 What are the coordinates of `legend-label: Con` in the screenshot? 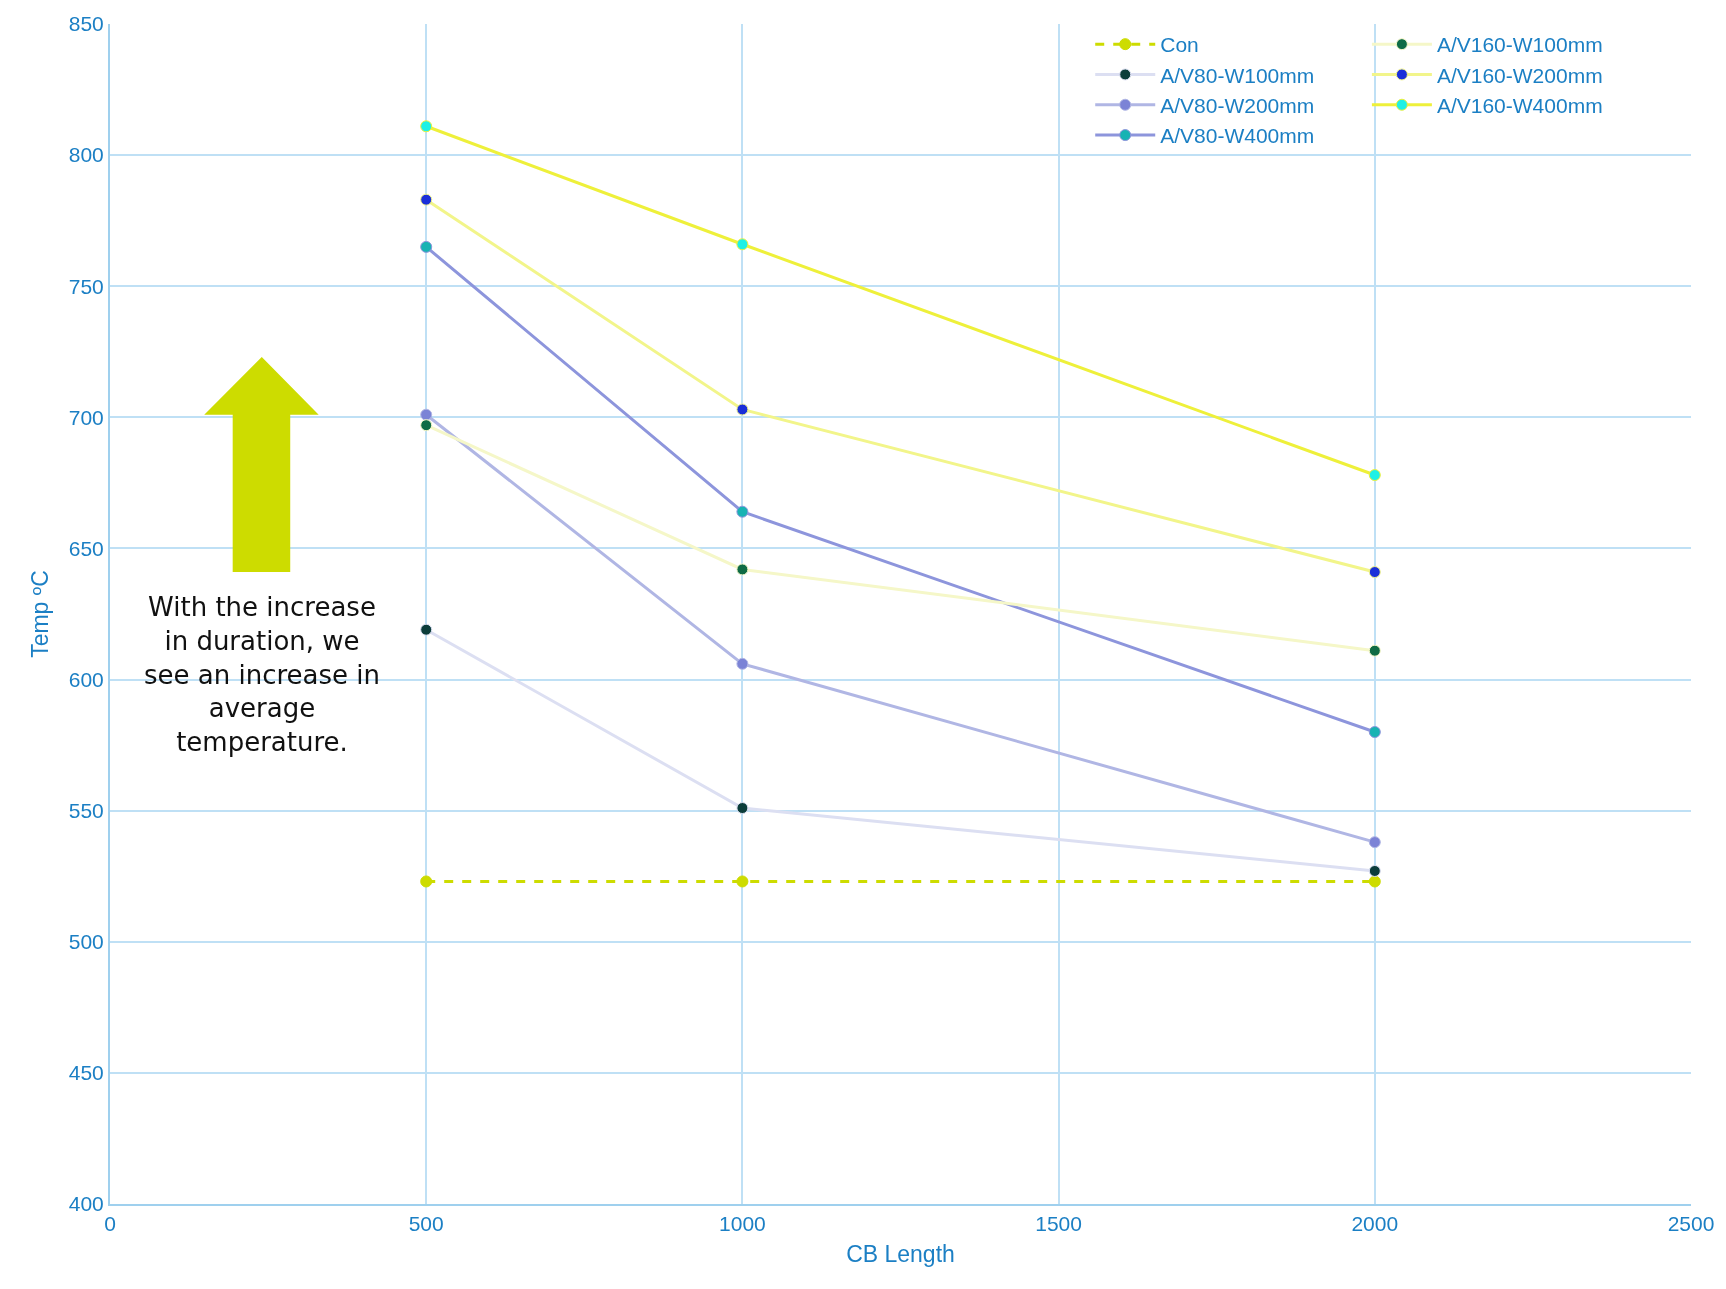 It's located at (1179, 45).